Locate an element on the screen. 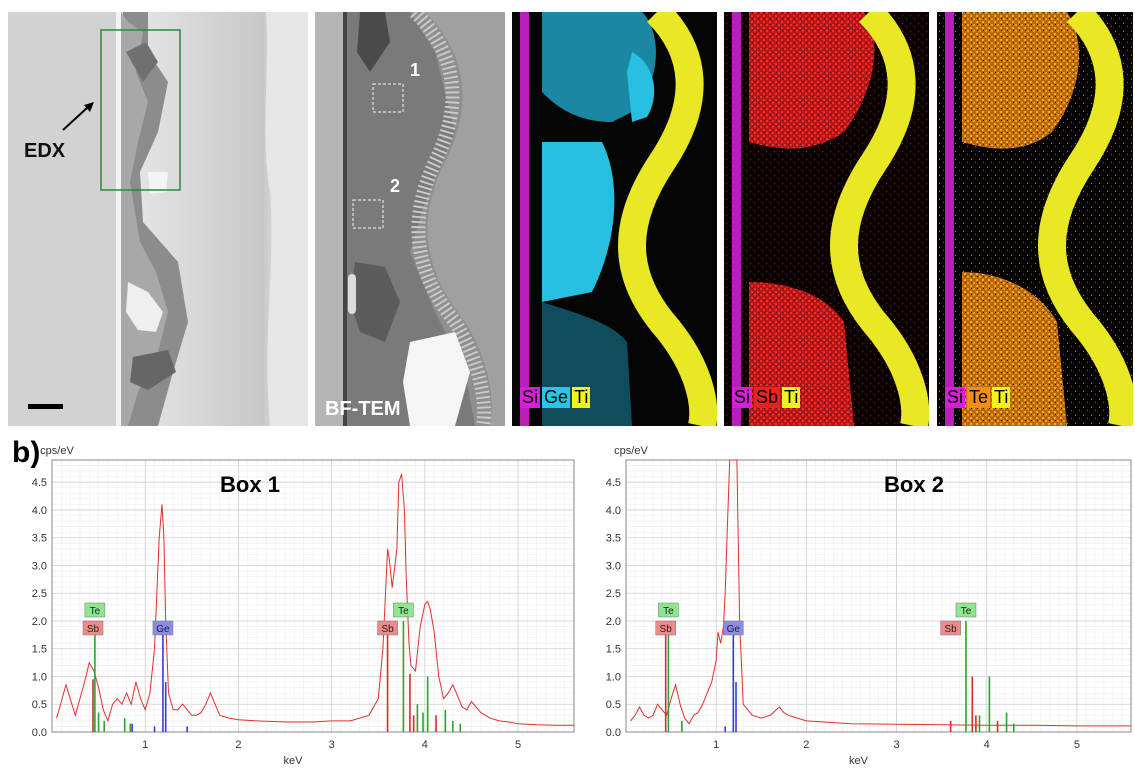 The image size is (1135, 771). sem-image-drawing is located at coordinates (158, 219).